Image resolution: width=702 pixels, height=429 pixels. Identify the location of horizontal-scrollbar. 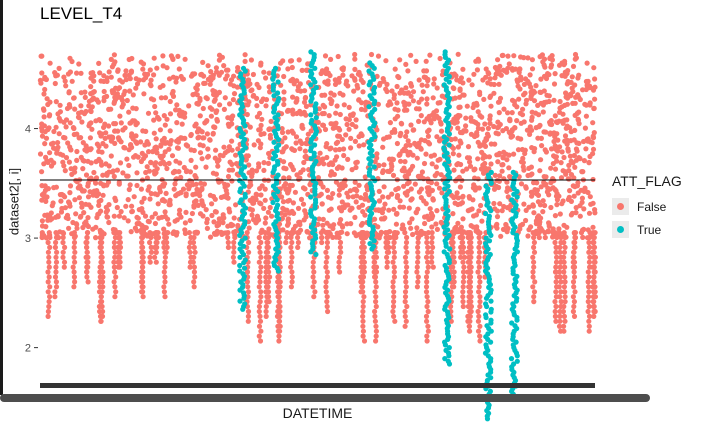
(325, 398).